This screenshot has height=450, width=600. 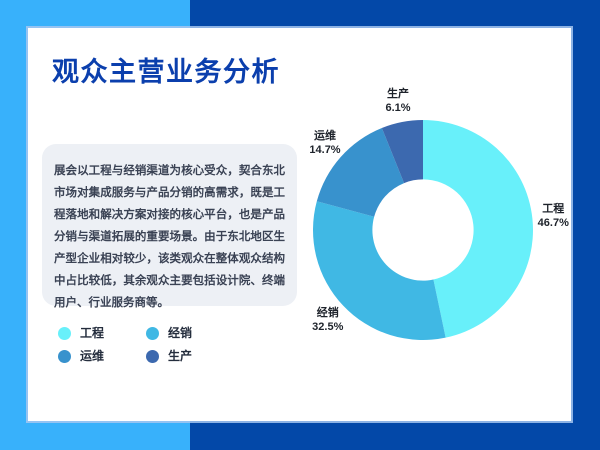 I want to click on slice-label-percent: 46.7%, so click(x=553, y=223).